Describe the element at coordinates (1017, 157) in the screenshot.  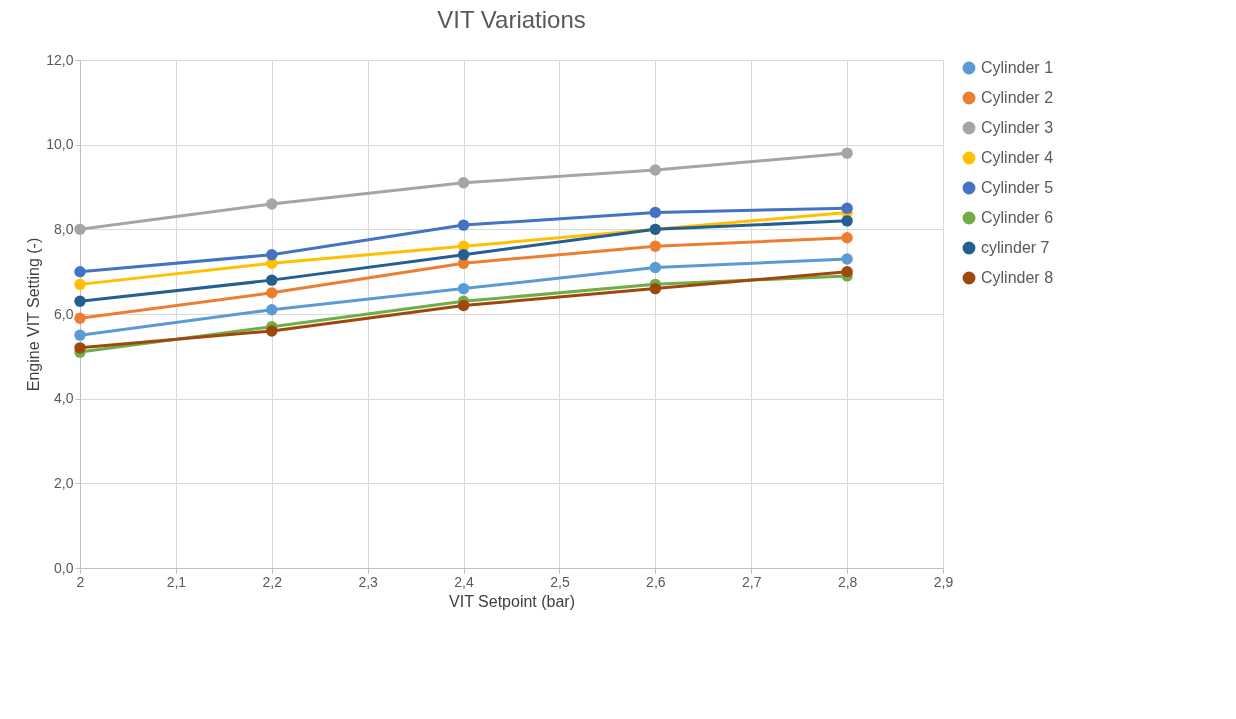
I see `legend-label: Cylinder 4` at that location.